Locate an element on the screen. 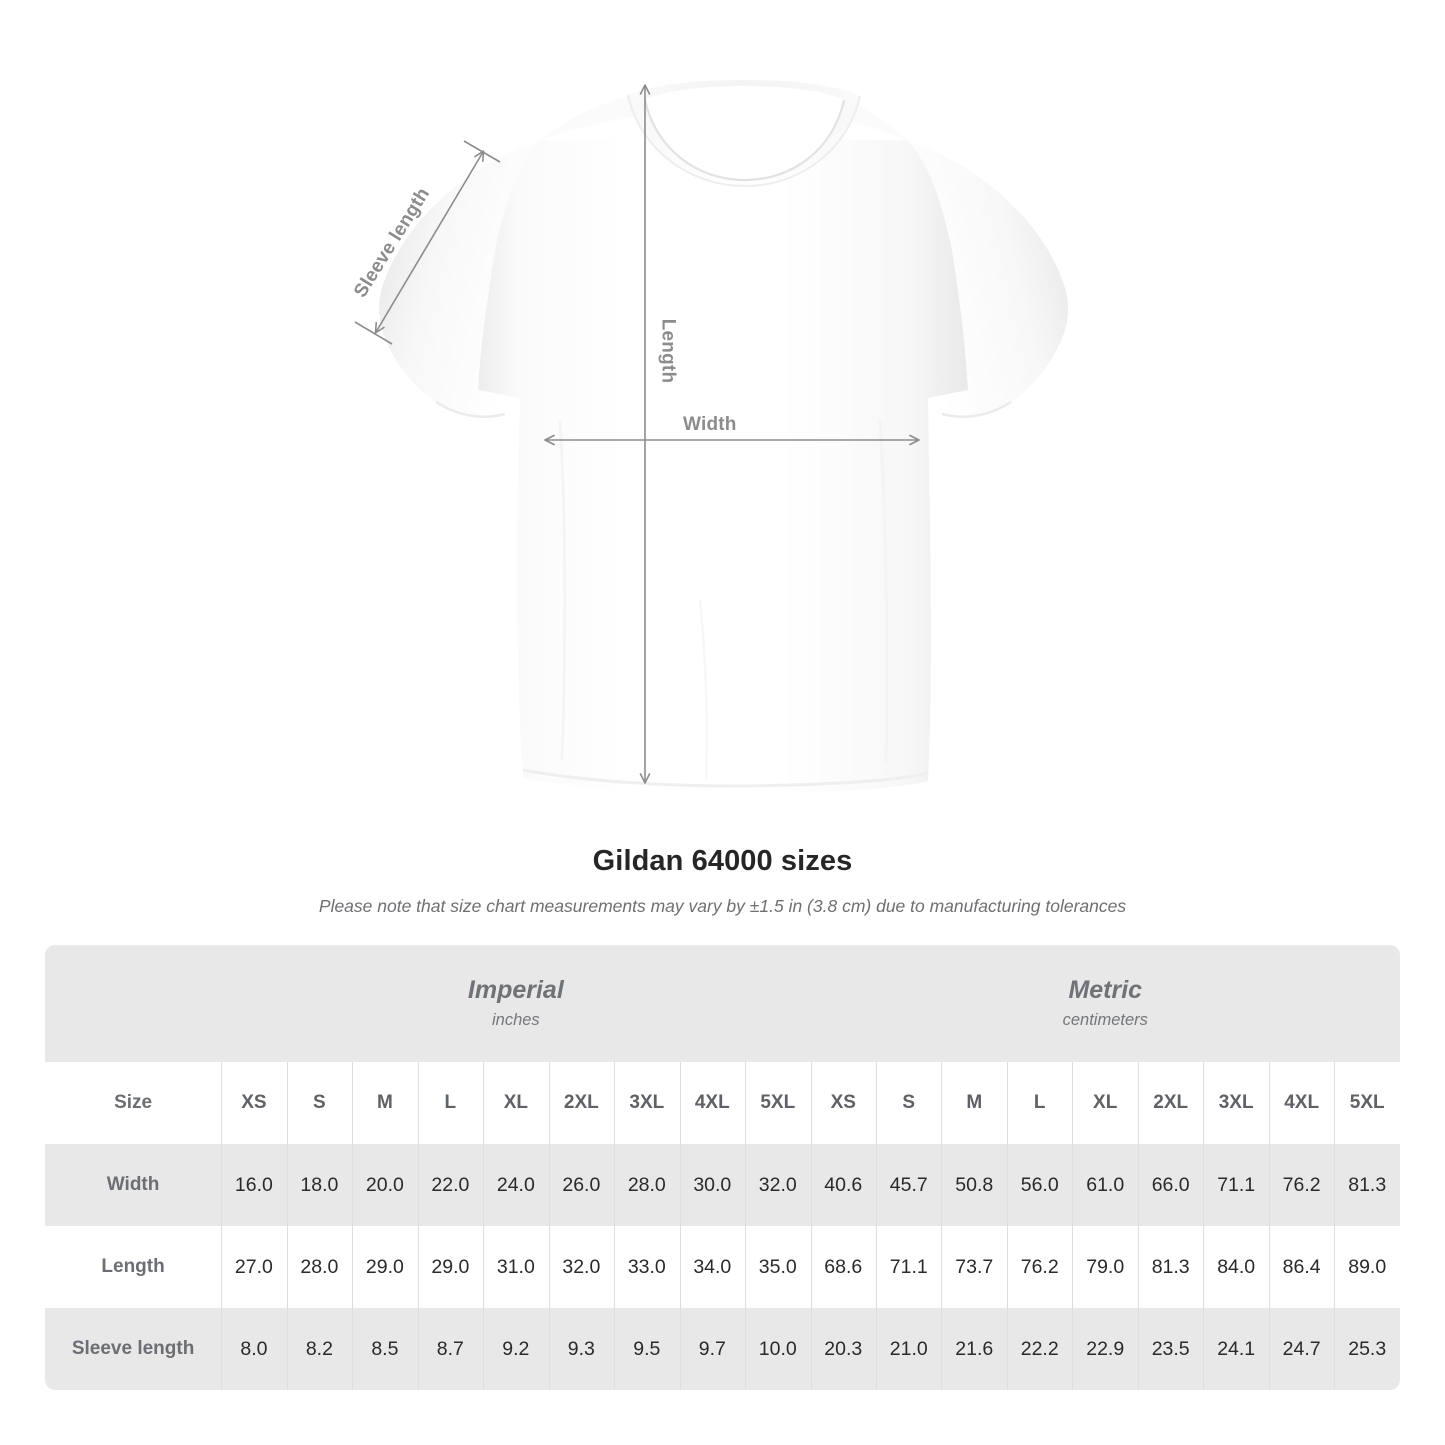 Image resolution: width=1445 pixels, height=1445 pixels. metric-system-label: Metric is located at coordinates (1105, 989).